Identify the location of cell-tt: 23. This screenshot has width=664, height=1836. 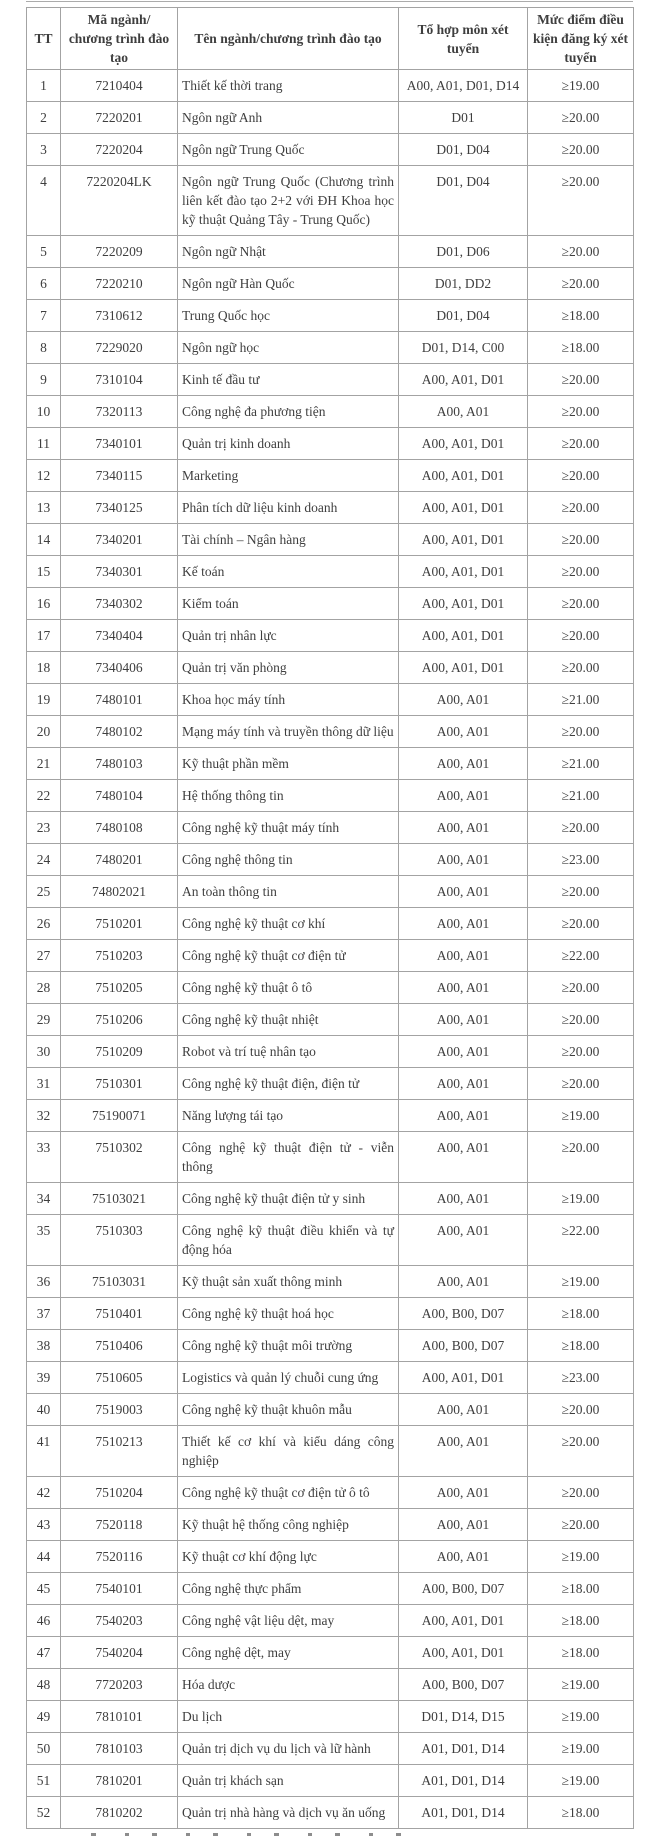
(43, 827).